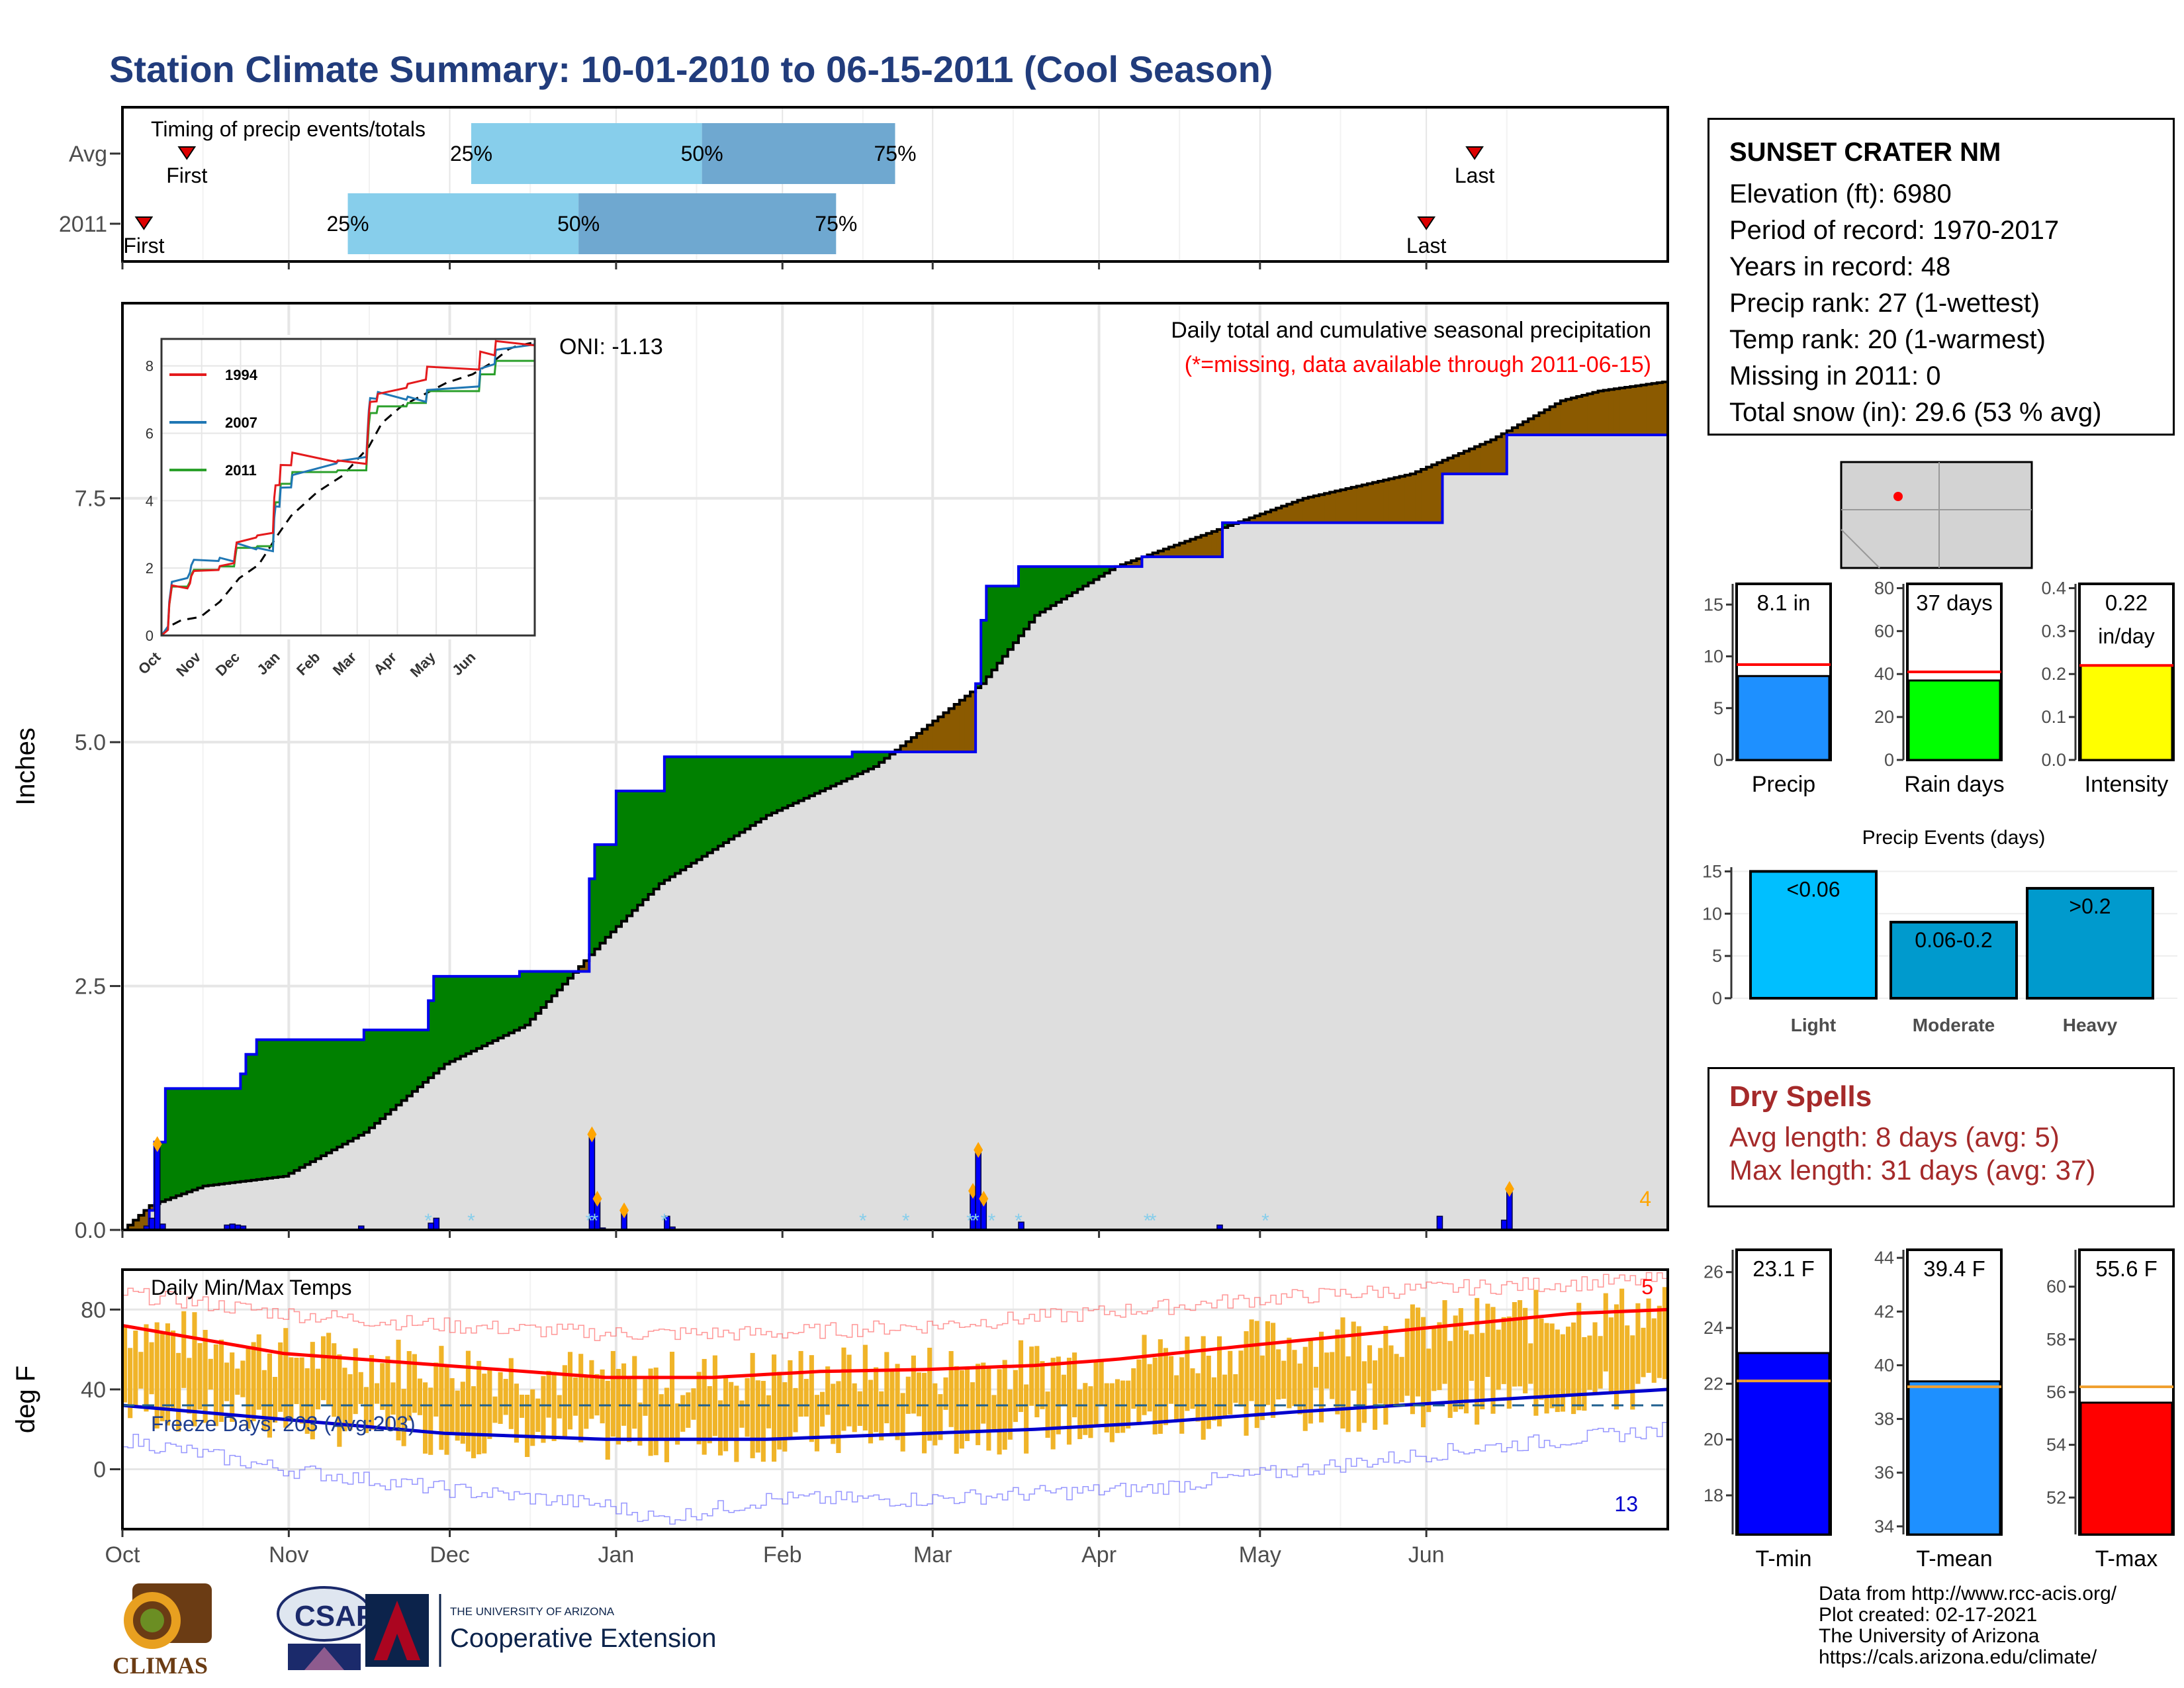  What do you see at coordinates (288, 1555) in the screenshot?
I see `x-tick-label: Nov` at bounding box center [288, 1555].